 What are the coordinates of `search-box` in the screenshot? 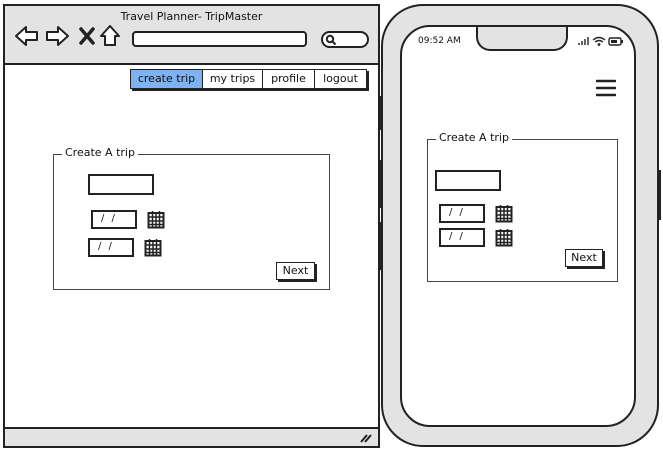 It's located at (345, 39).